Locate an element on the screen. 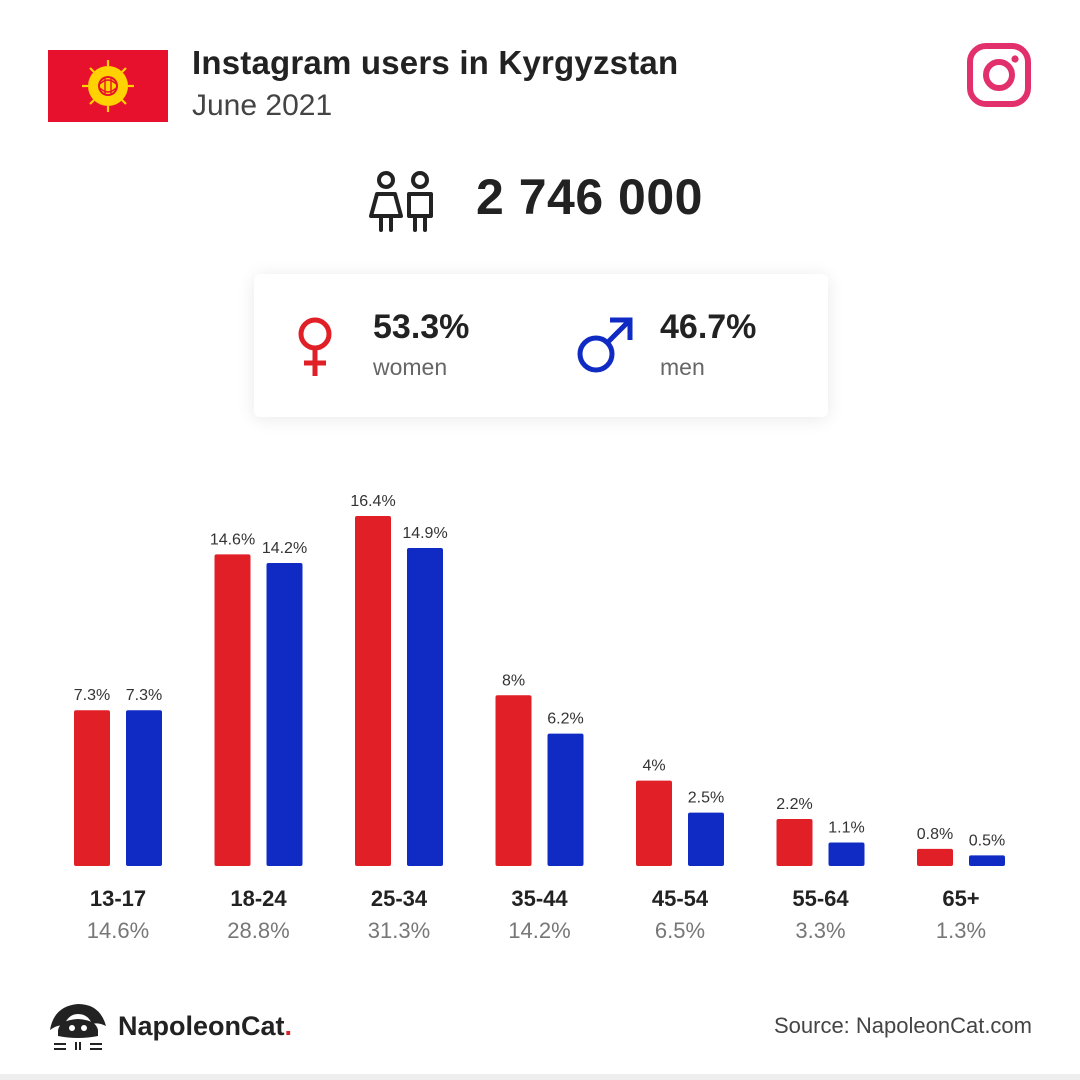 This screenshot has width=1080, height=1080. female-icon is located at coordinates (315, 346).